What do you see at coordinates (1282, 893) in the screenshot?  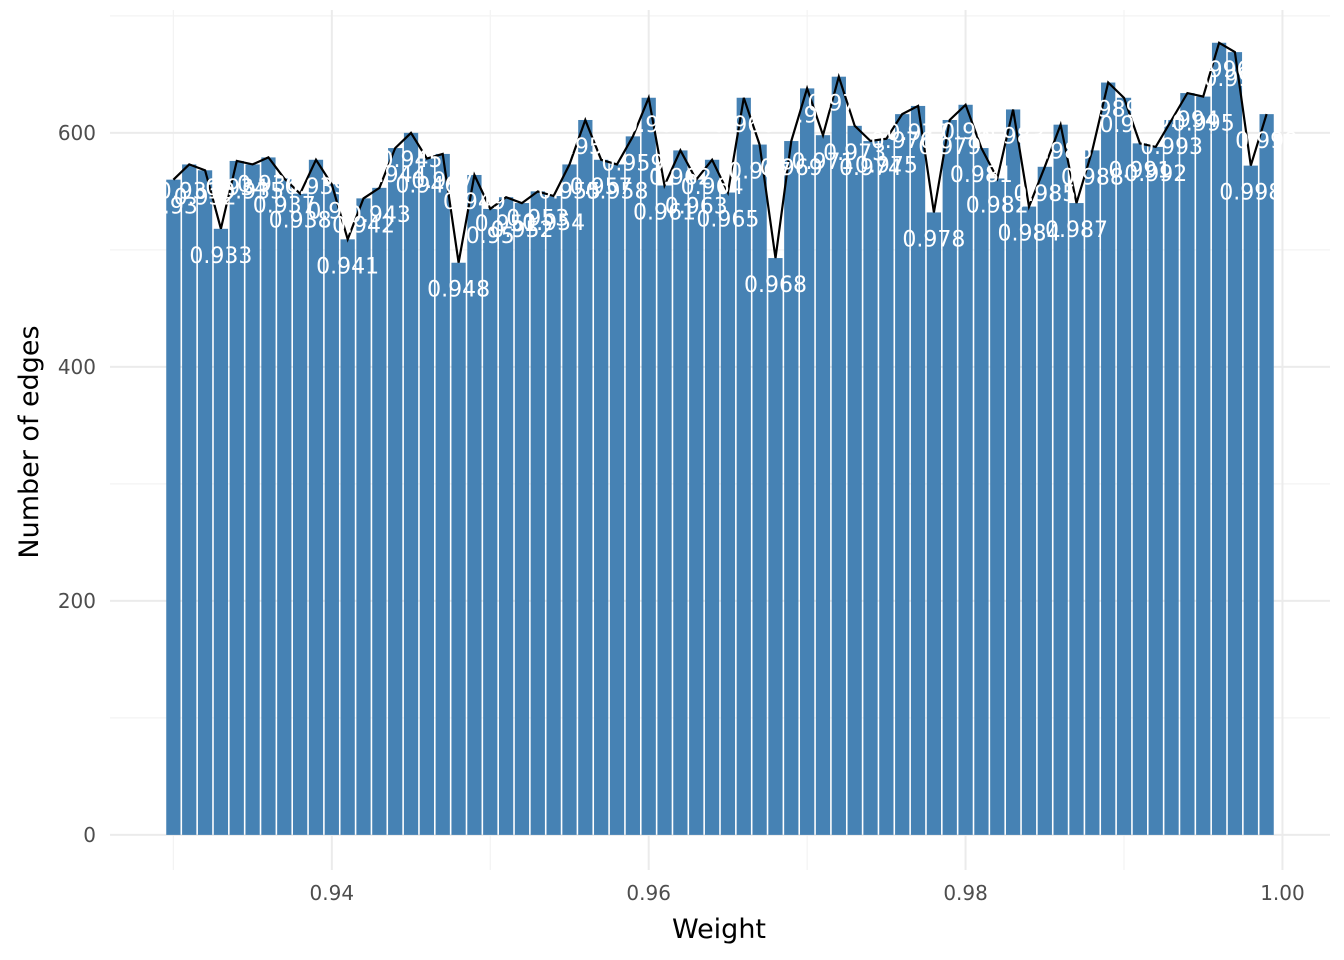 I see `x-tick-label: 1.00` at bounding box center [1282, 893].